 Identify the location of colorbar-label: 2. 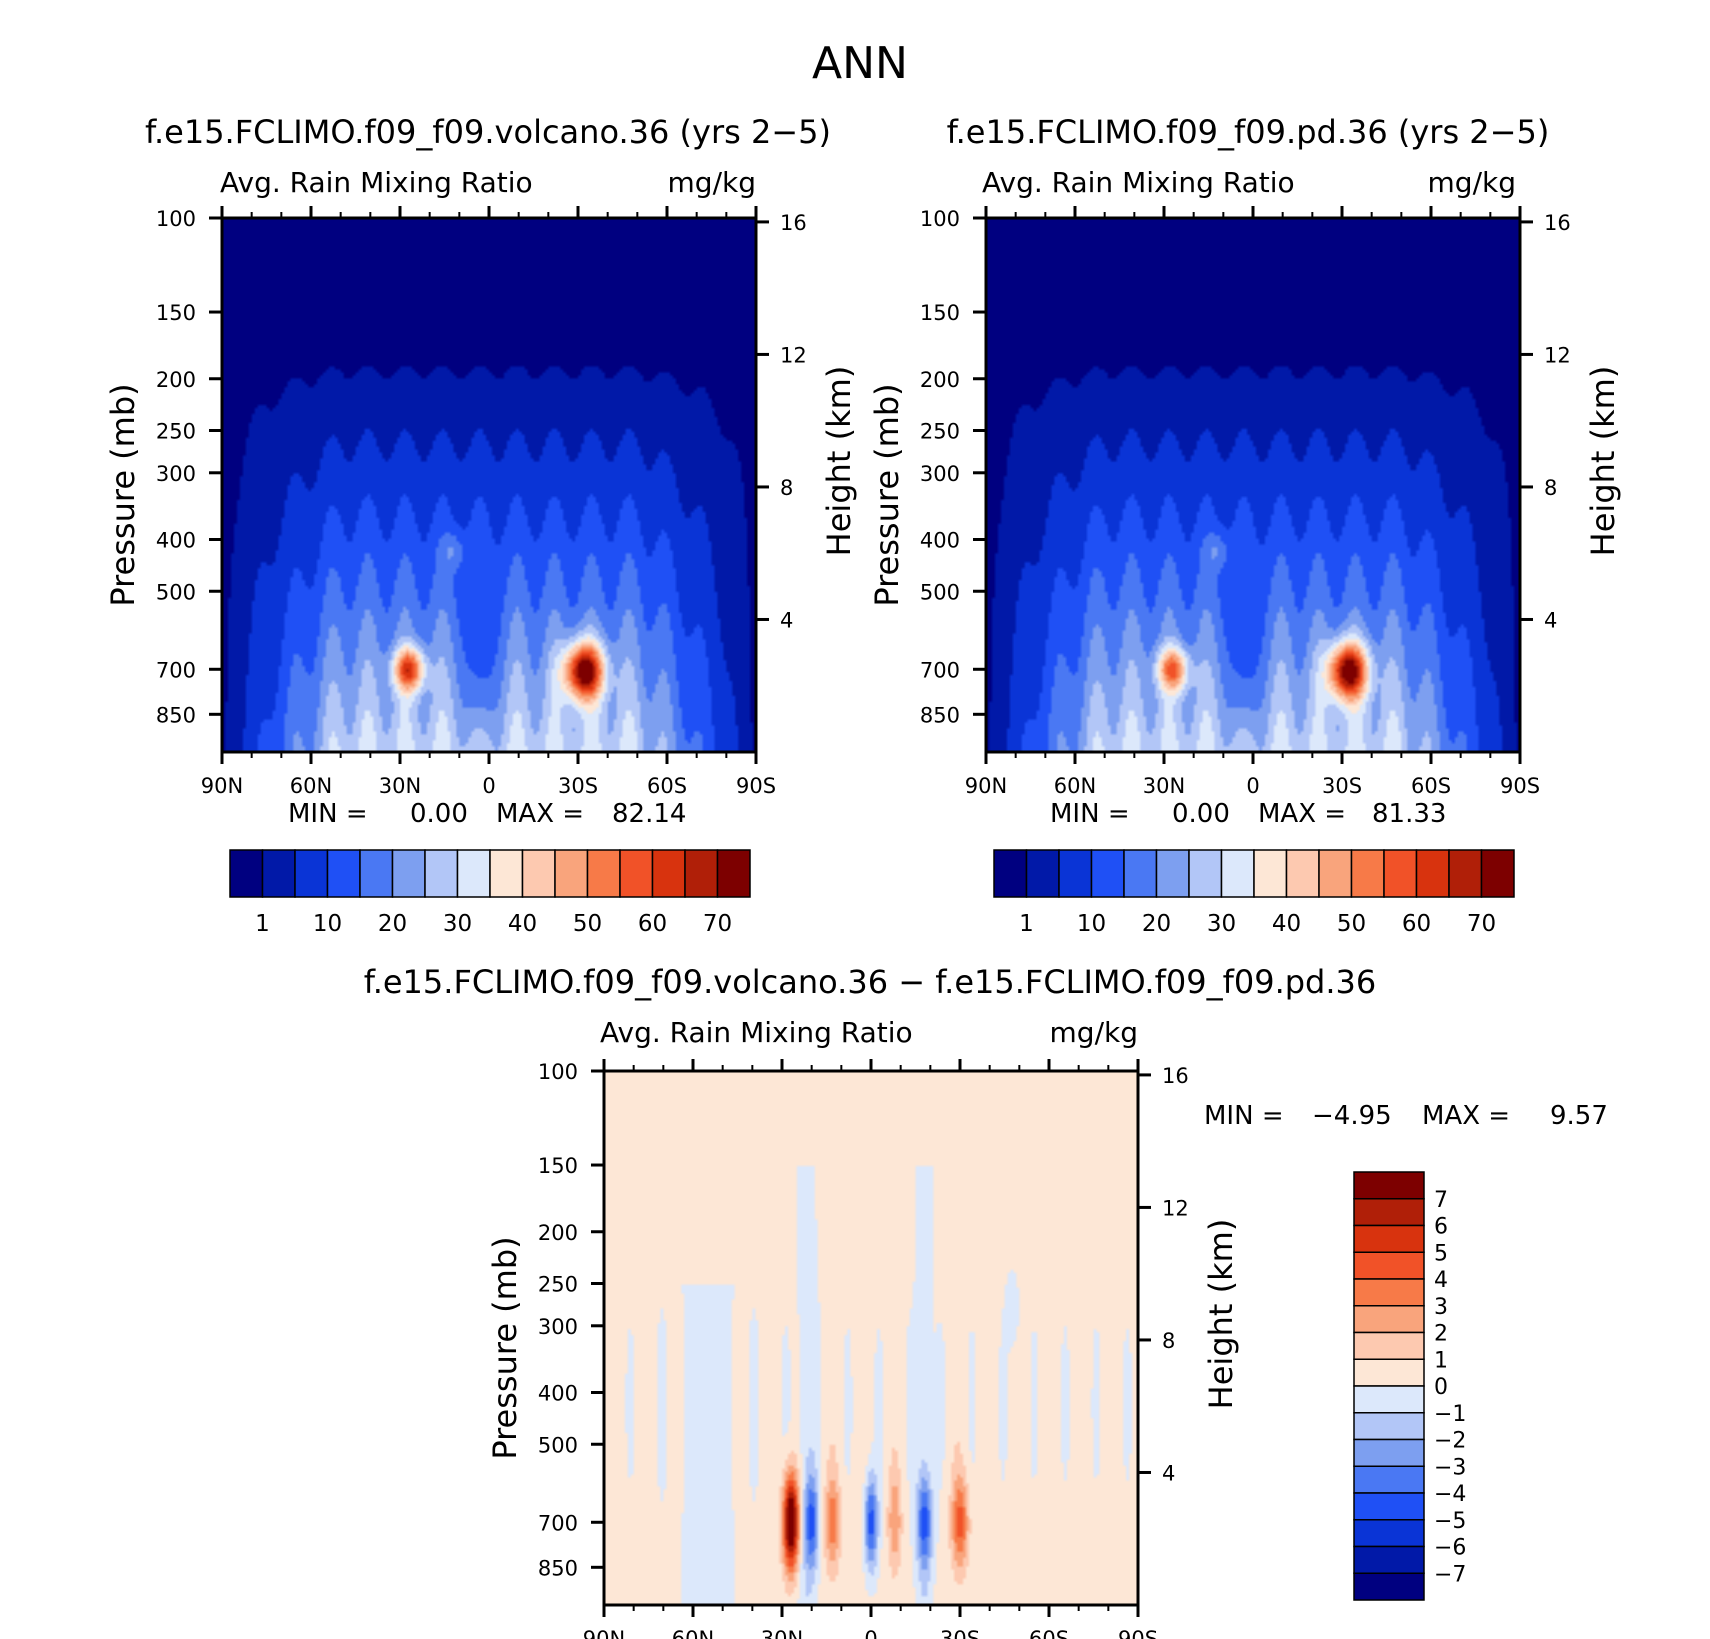
(1441, 1334).